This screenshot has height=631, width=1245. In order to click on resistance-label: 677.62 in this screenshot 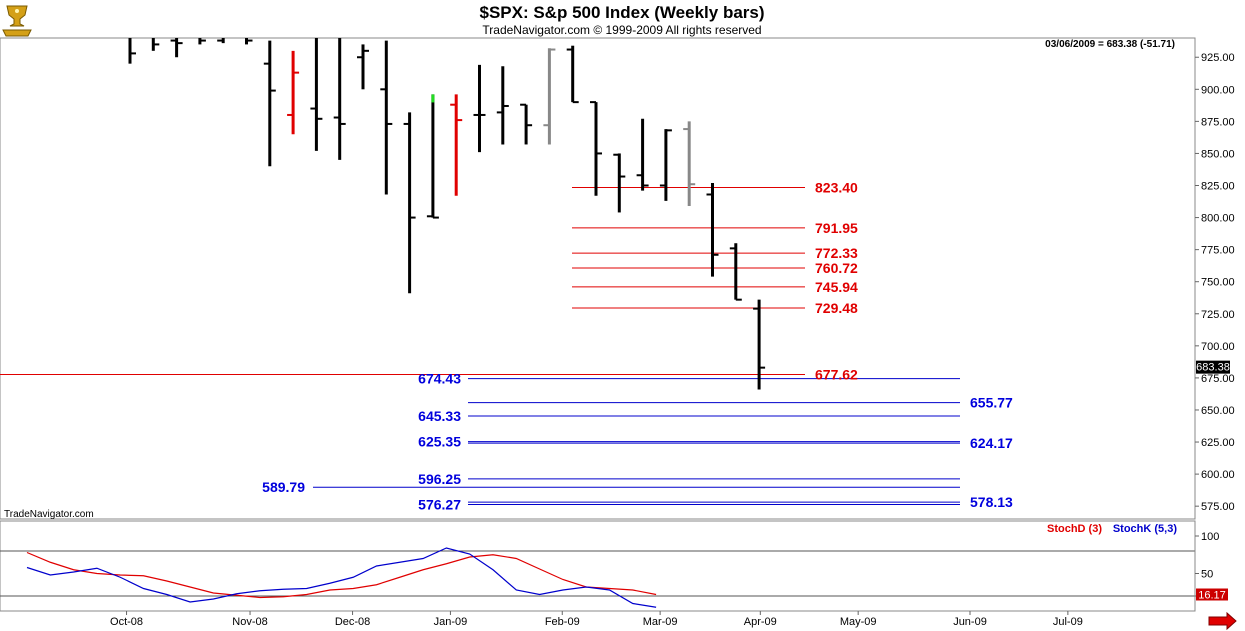, I will do `click(836, 375)`.